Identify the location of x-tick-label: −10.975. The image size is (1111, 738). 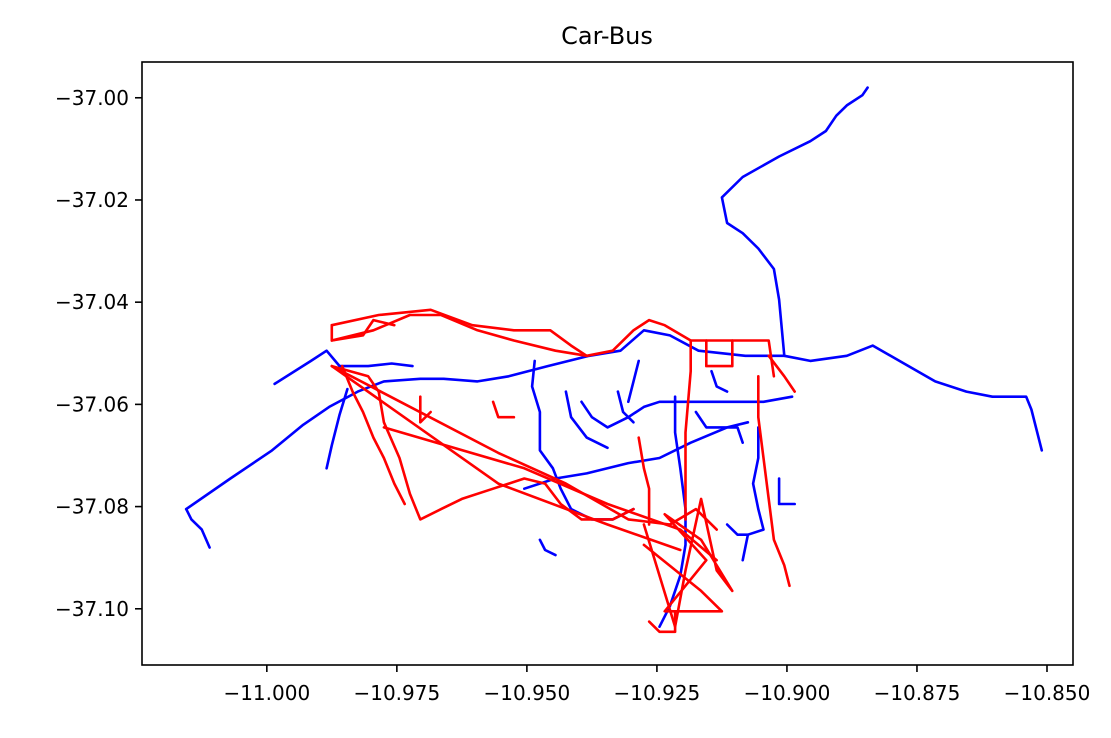
(396, 693).